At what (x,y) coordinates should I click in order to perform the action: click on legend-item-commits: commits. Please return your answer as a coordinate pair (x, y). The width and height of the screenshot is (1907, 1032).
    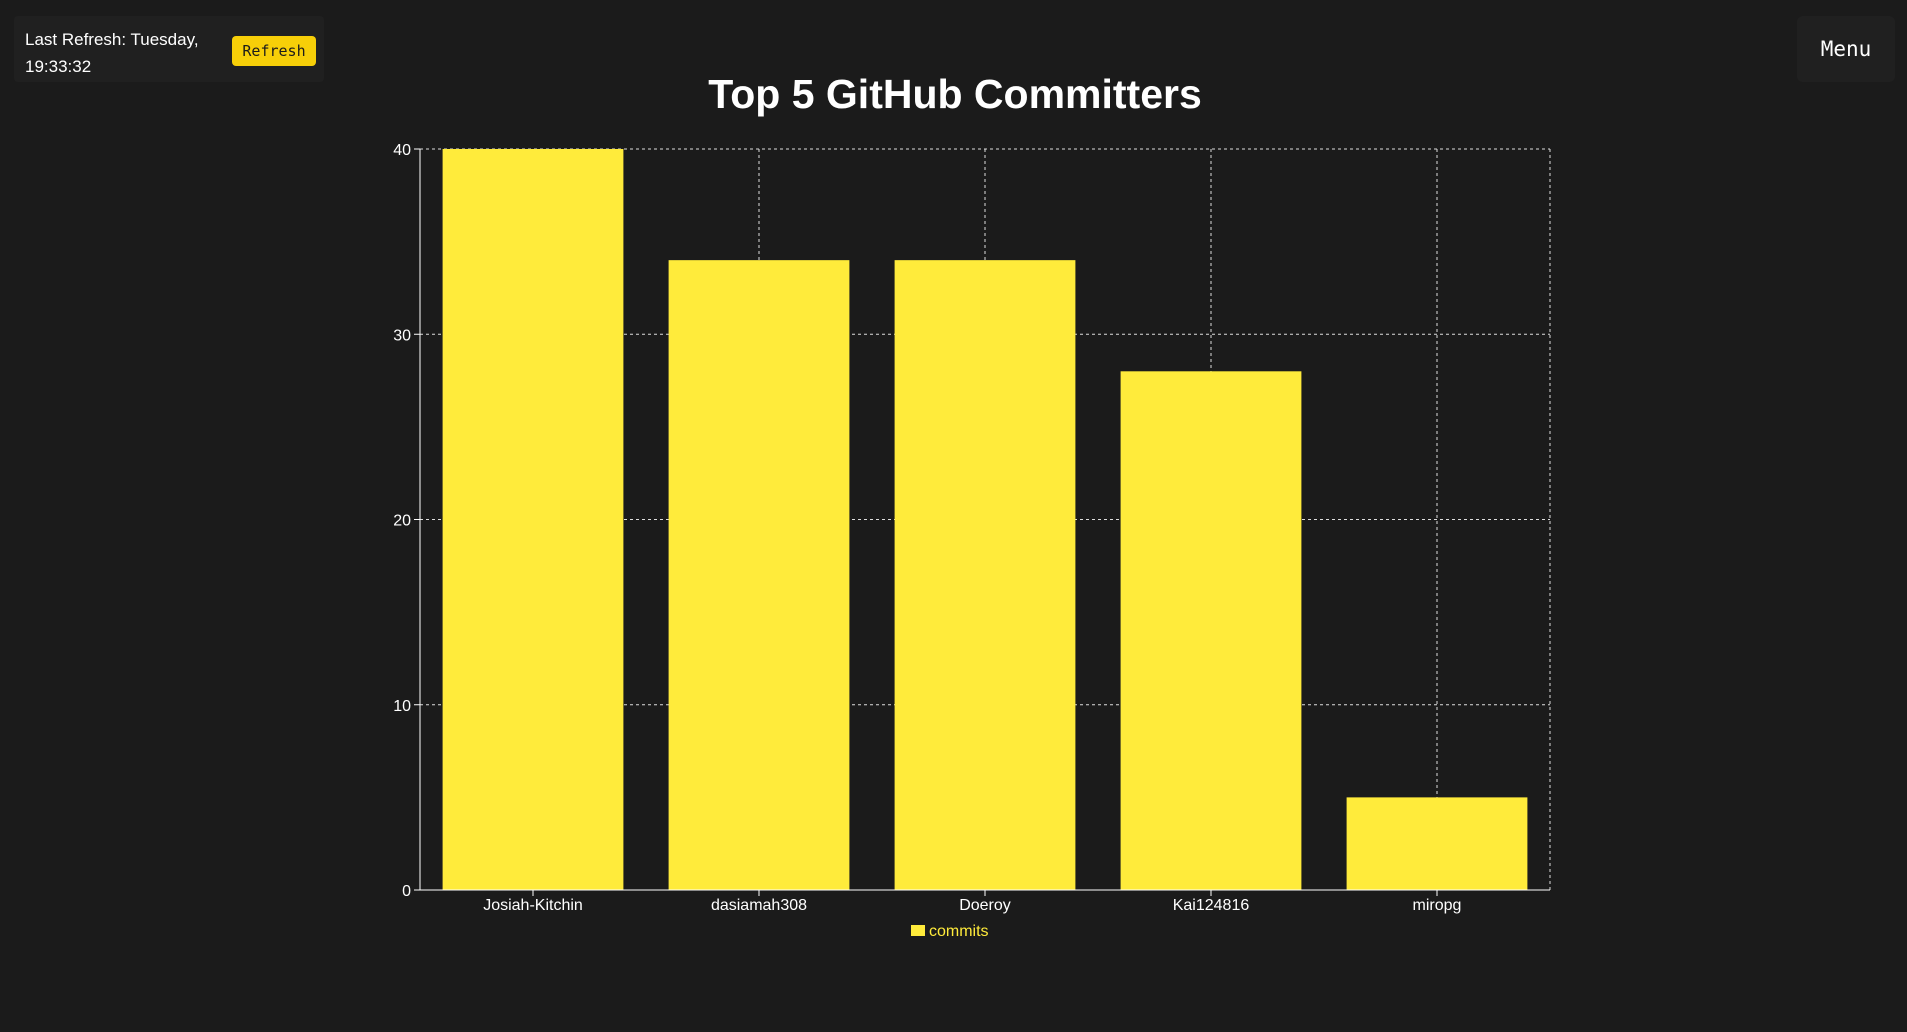
    Looking at the image, I should click on (959, 931).